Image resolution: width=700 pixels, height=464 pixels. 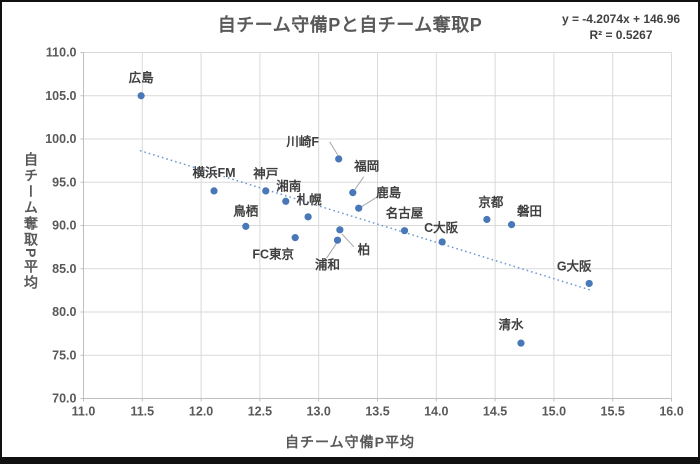 What do you see at coordinates (574, 265) in the screenshot?
I see `data-point-label: G大阪` at bounding box center [574, 265].